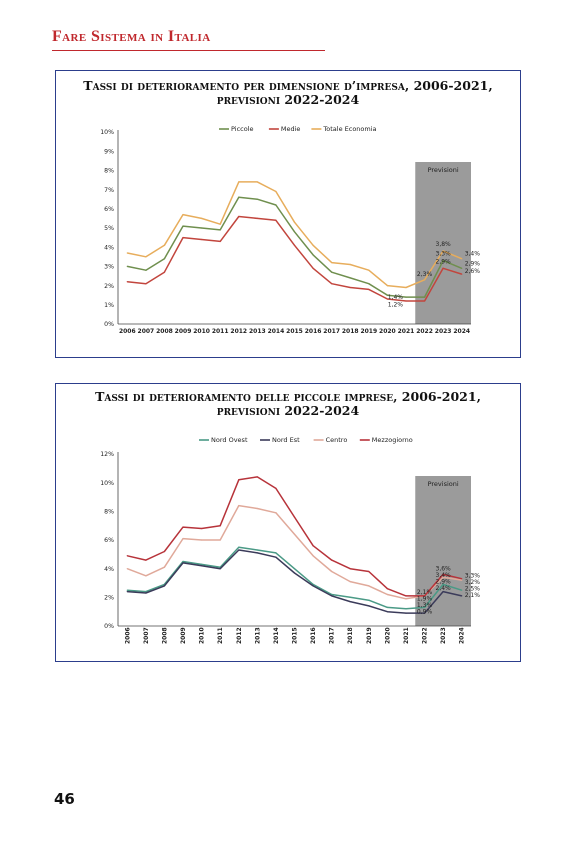  I want to click on x-tick-label: 2008, so click(164, 331).